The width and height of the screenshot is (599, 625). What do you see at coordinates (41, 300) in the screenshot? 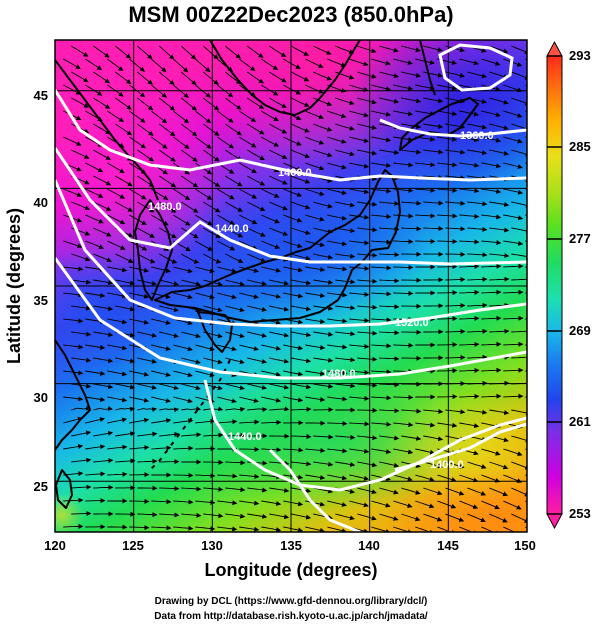
I see `y-tick-label: 35` at bounding box center [41, 300].